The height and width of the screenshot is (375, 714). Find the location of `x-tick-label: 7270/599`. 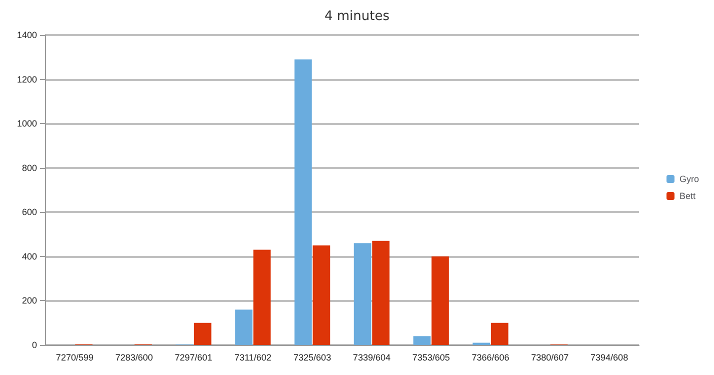

x-tick-label: 7270/599 is located at coordinates (75, 357).